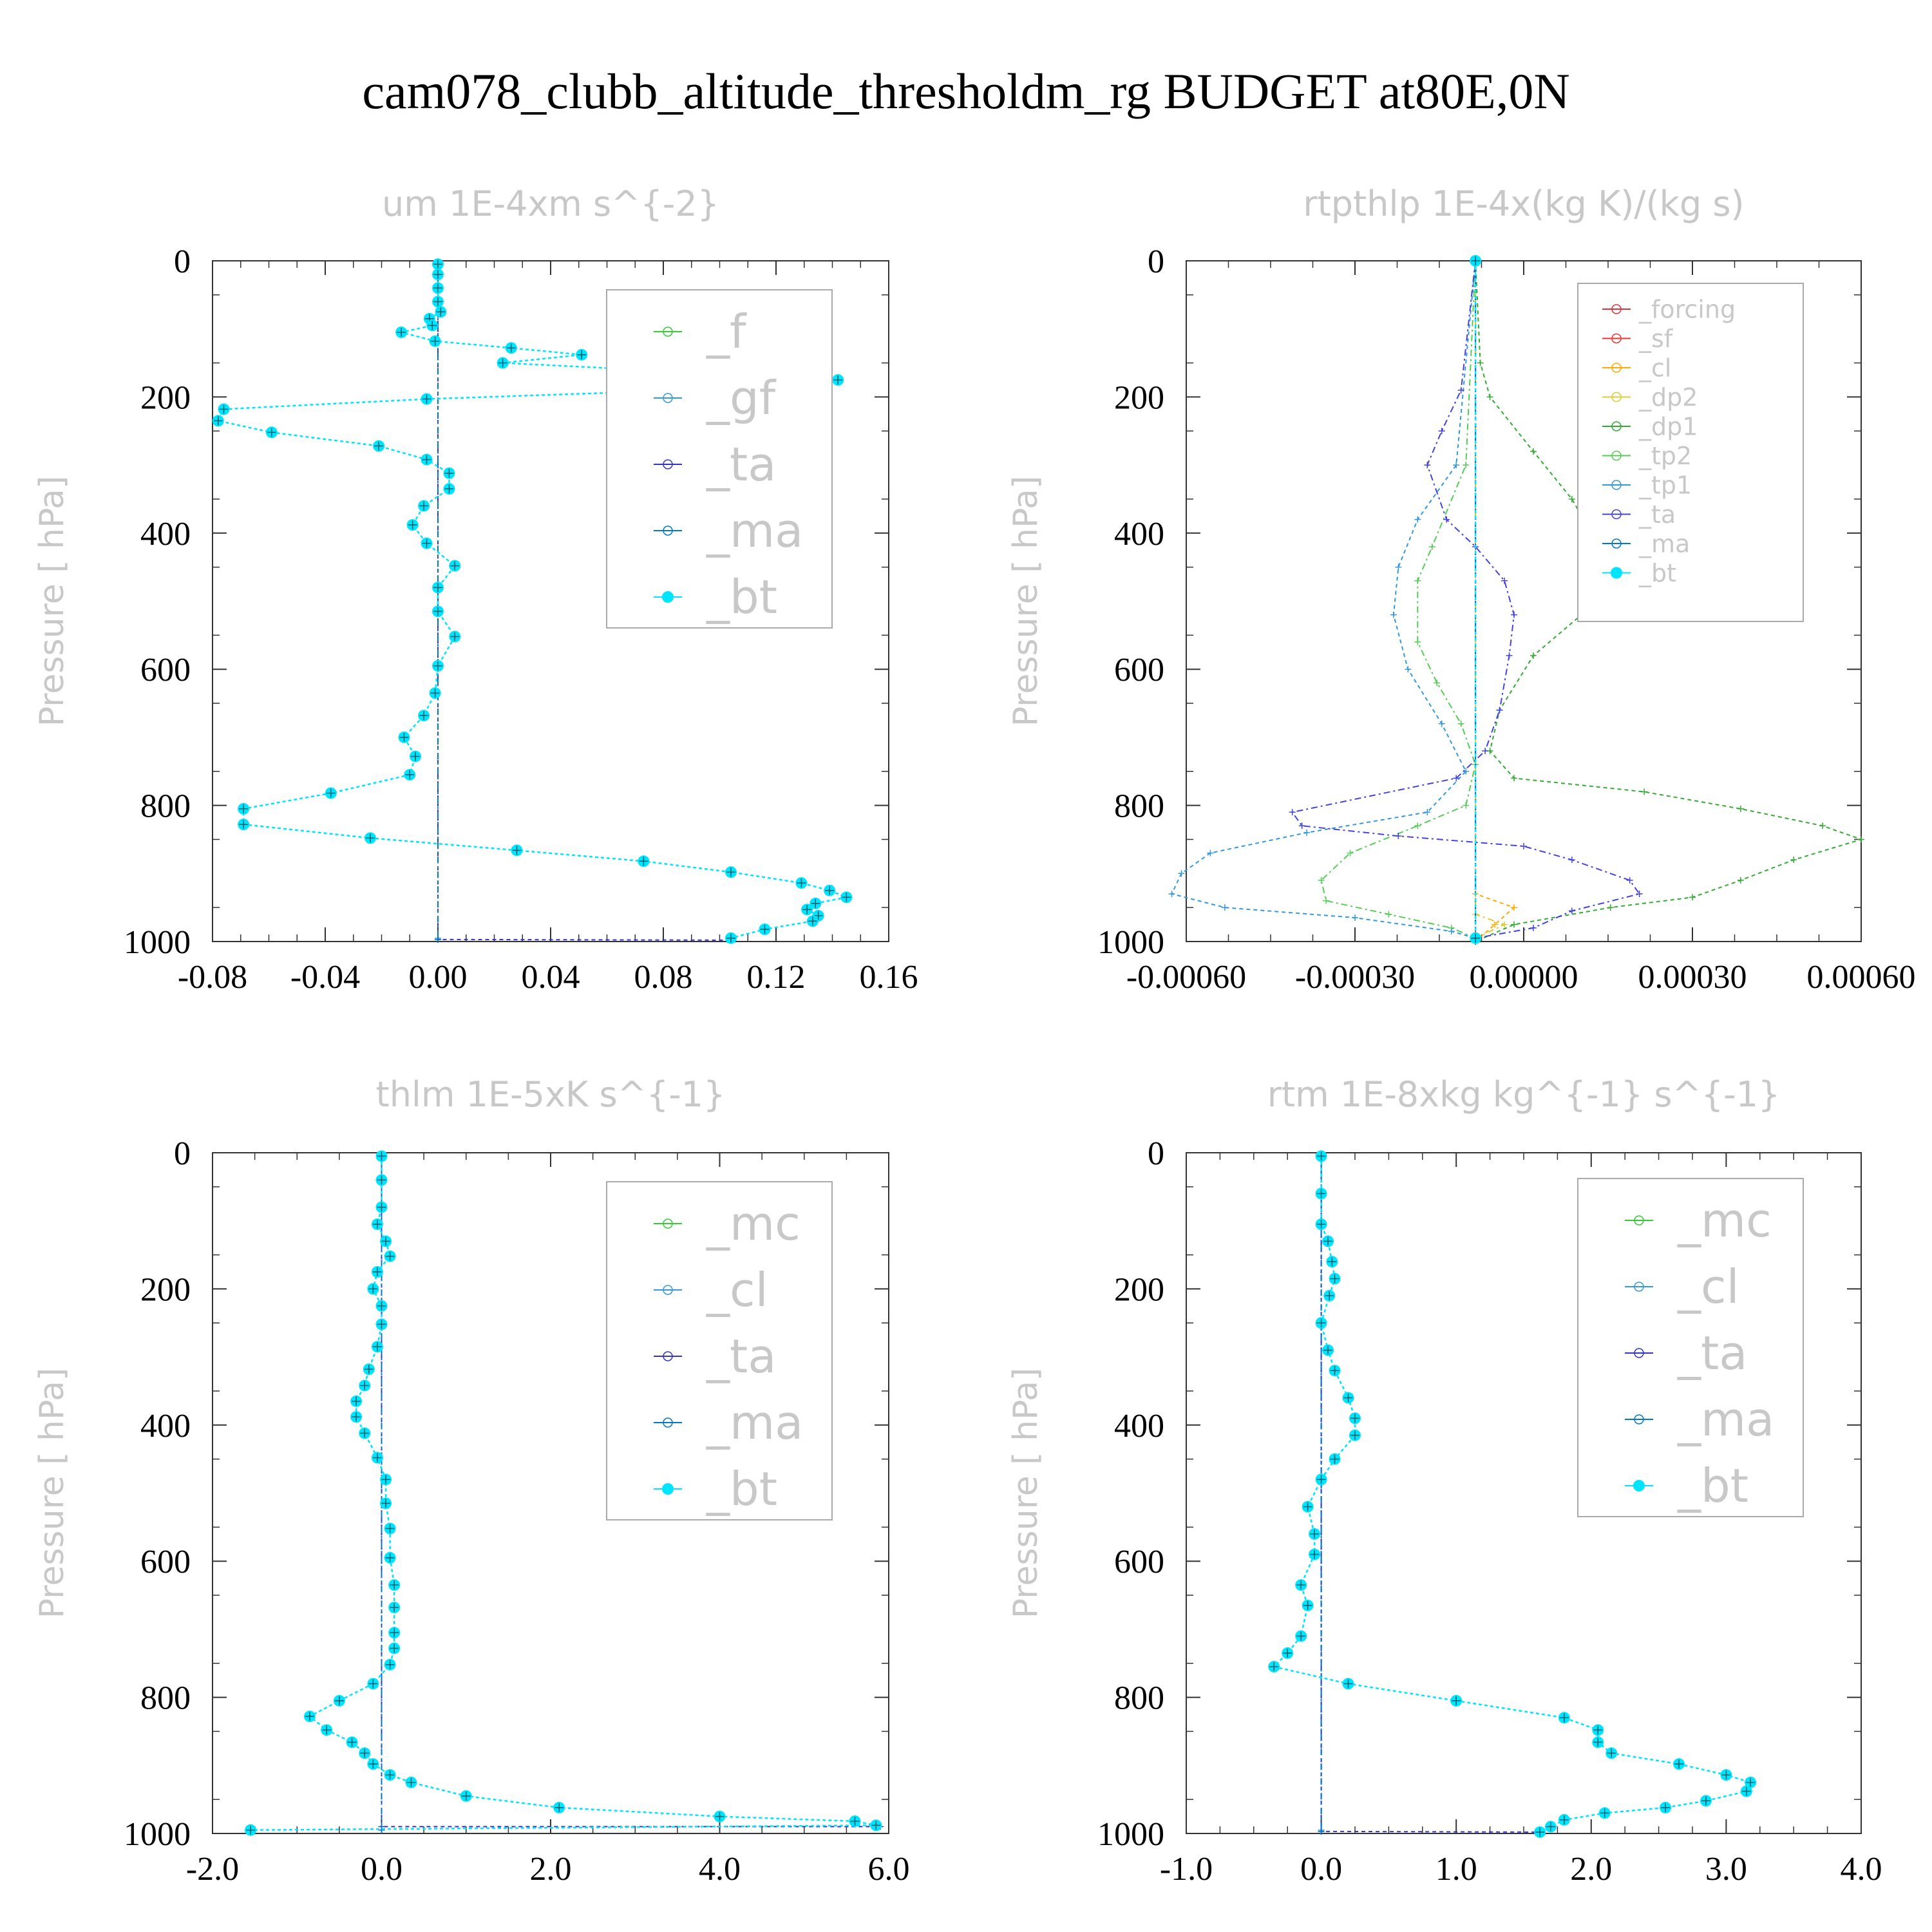  Describe the element at coordinates (777, 977) in the screenshot. I see `x-tick-label: 0.12` at that location.